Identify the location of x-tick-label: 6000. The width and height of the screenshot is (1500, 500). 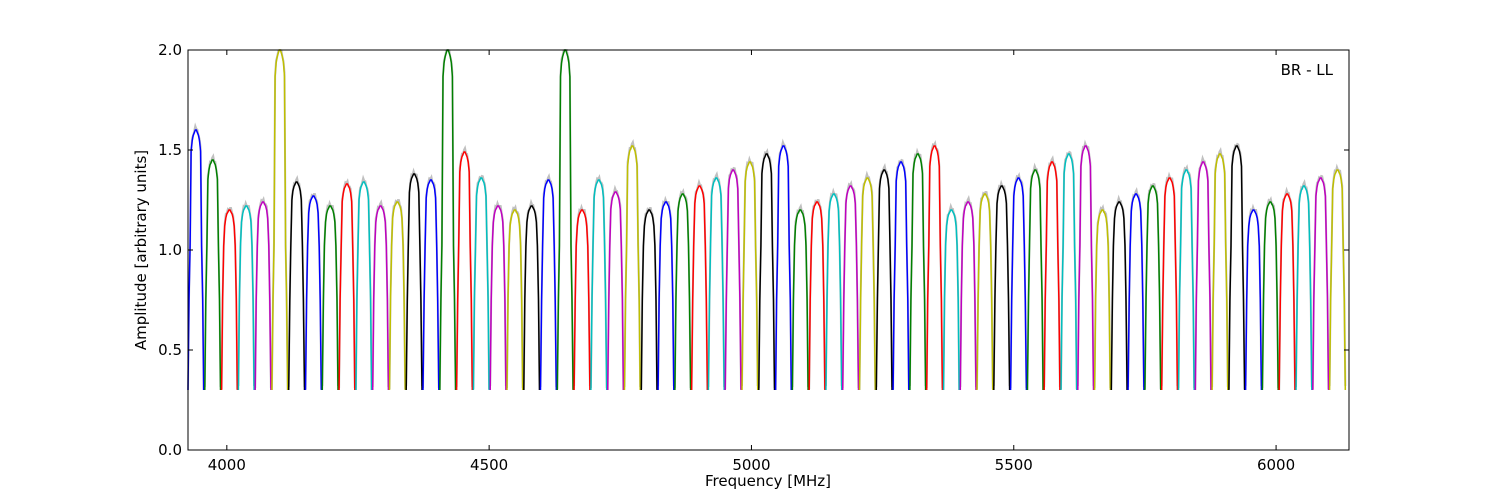
(1276, 465).